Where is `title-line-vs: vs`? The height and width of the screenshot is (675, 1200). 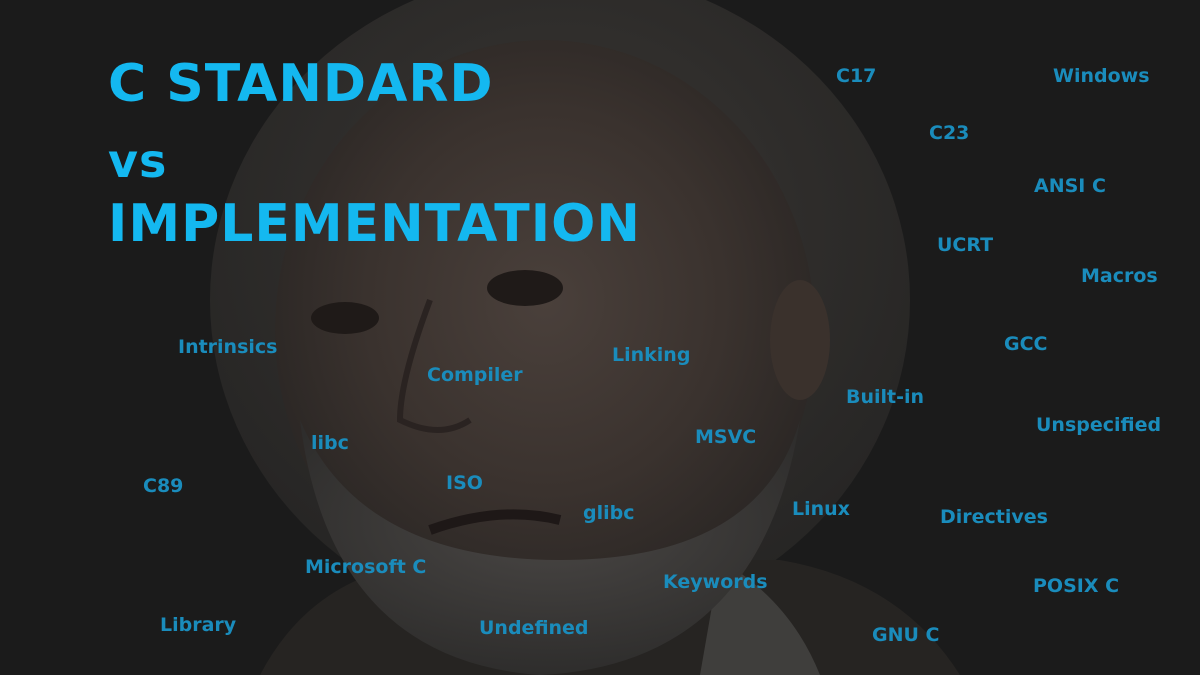
title-line-vs: vs is located at coordinates (138, 161).